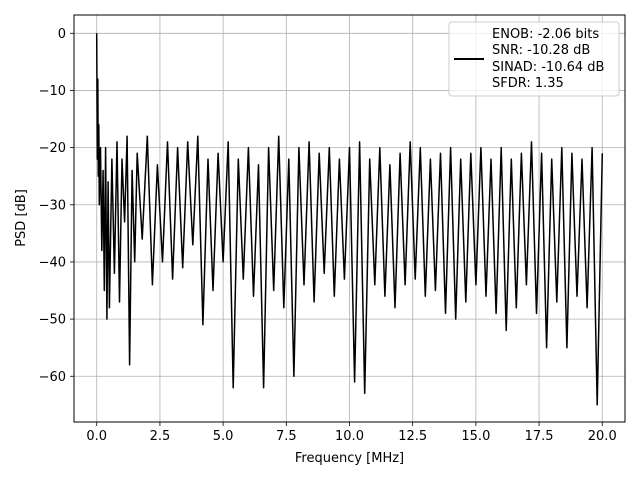 This screenshot has height=480, width=640. What do you see at coordinates (528, 83) in the screenshot?
I see `legend-entry: SFDR: 1.35` at bounding box center [528, 83].